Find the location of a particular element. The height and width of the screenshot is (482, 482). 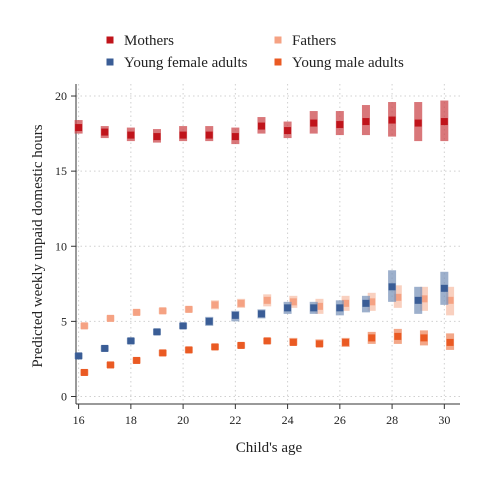

legend-label: Mothers is located at coordinates (149, 41).